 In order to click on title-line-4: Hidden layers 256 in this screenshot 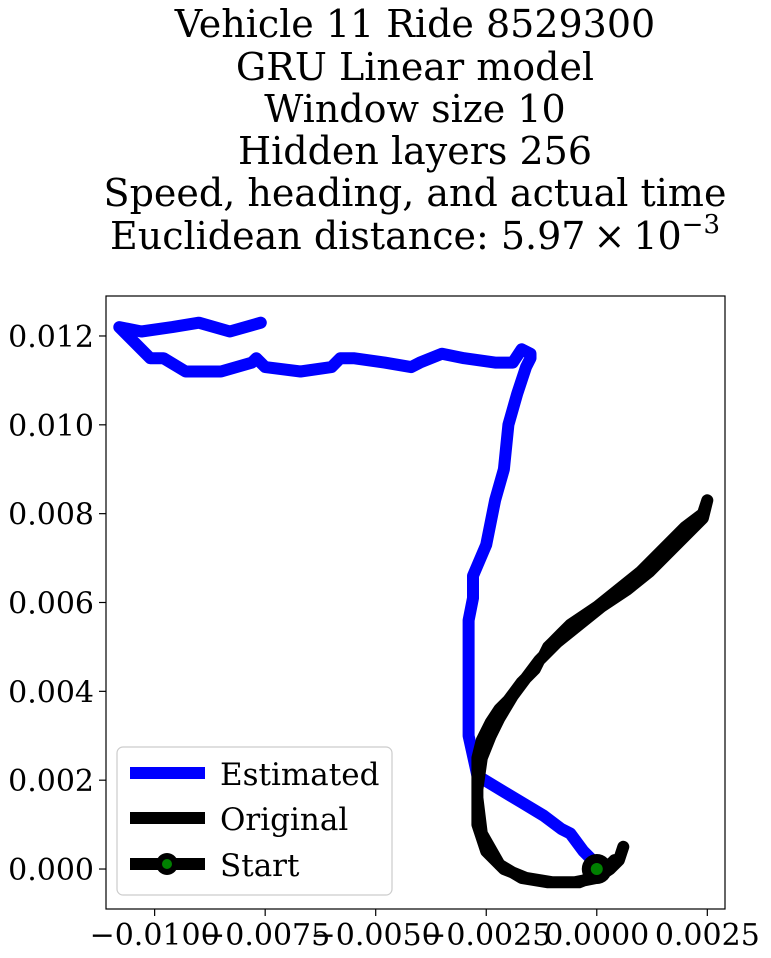, I will do `click(415, 151)`.